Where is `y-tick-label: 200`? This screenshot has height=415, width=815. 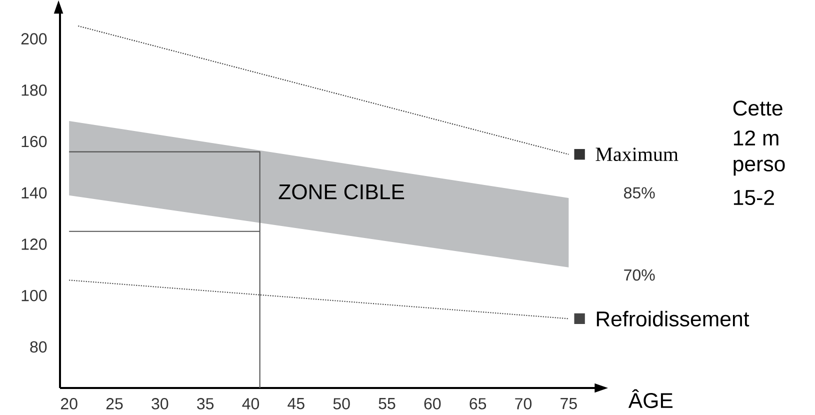
y-tick-label: 200 is located at coordinates (34, 38).